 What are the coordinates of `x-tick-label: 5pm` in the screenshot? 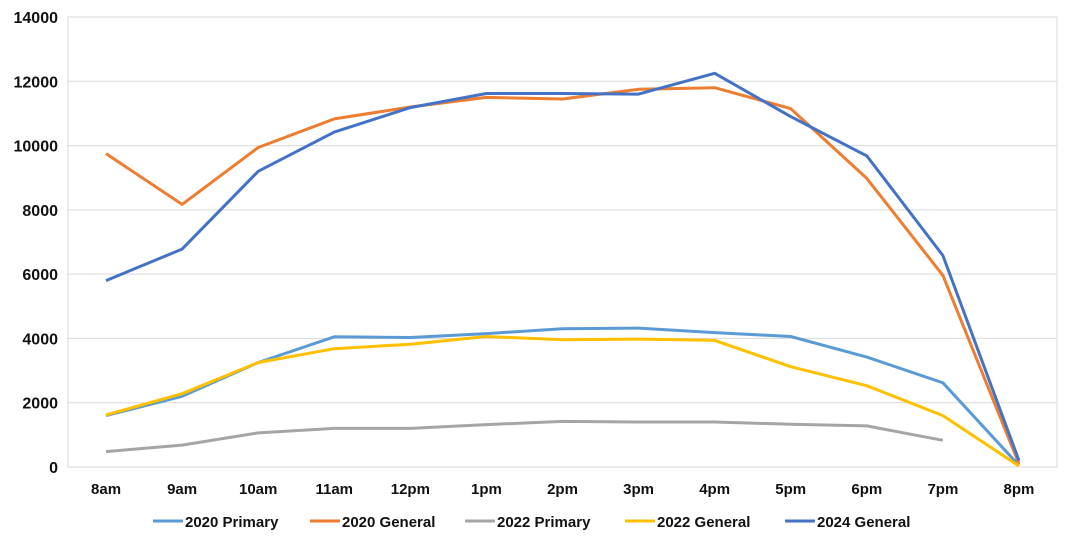 It's located at (790, 489).